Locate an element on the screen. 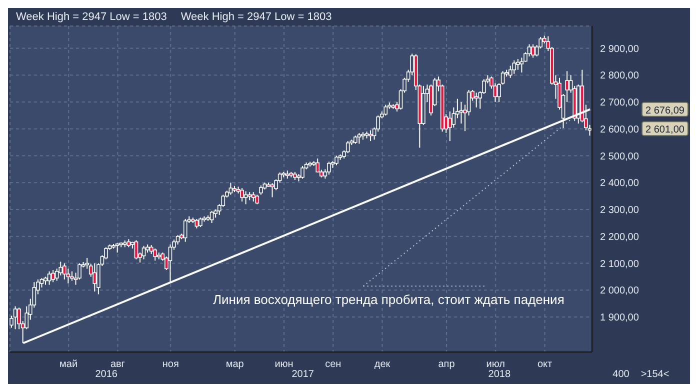  y-tick-label: 2 700,00 is located at coordinates (620, 103).